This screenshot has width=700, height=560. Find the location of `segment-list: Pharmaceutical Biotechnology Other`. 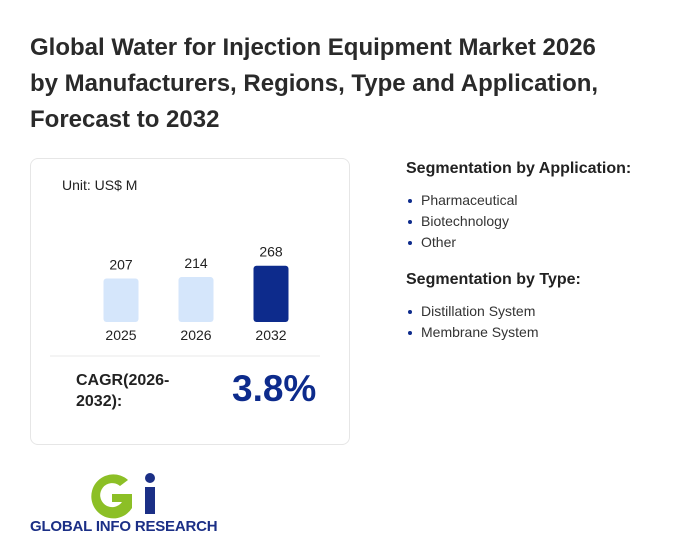

segment-list: Pharmaceutical Biotechnology Other is located at coordinates (551, 221).